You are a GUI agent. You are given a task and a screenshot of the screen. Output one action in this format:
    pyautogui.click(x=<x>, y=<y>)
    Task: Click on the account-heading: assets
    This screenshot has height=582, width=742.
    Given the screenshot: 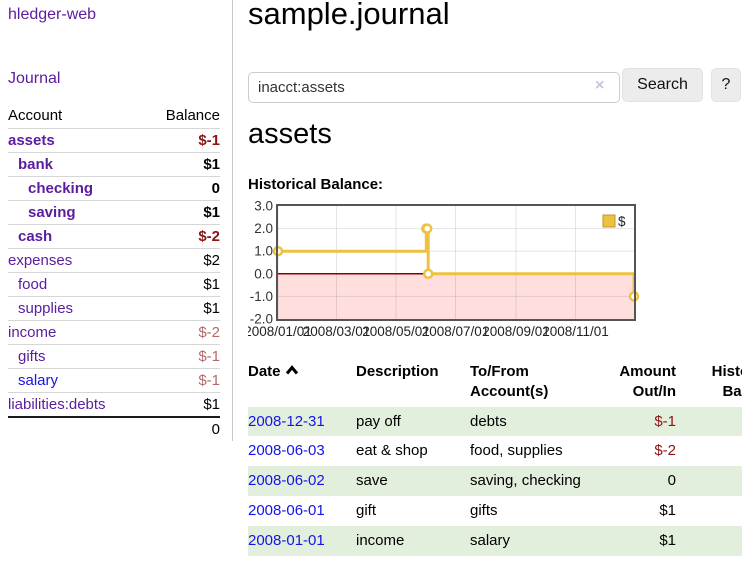 What is the action you would take?
    pyautogui.click(x=290, y=134)
    